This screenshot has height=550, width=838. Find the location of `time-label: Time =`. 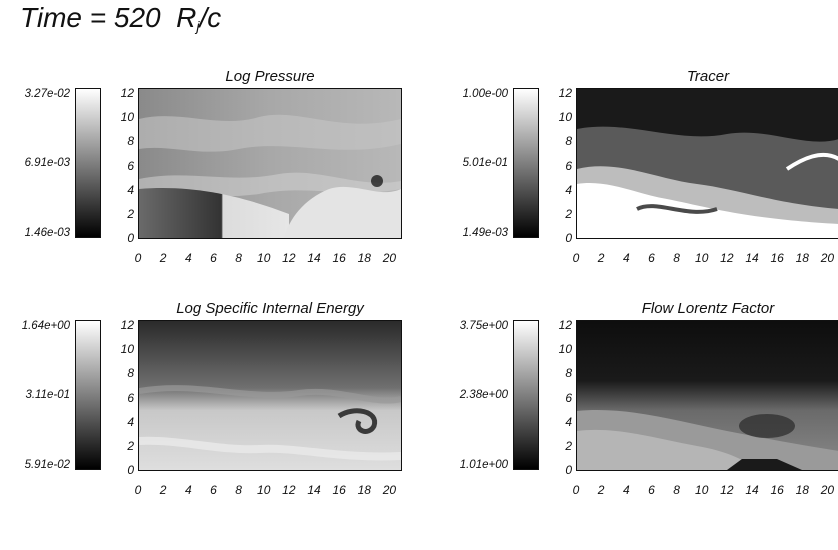

time-label: Time = is located at coordinates (67, 17).